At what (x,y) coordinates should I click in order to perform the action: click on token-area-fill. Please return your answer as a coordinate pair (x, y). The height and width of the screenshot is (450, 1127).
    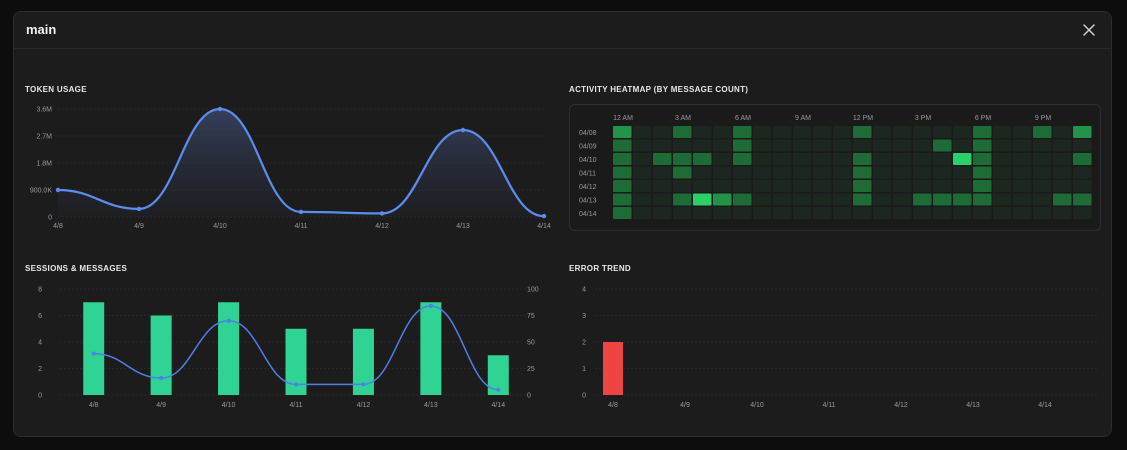
    Looking at the image, I should click on (301, 163).